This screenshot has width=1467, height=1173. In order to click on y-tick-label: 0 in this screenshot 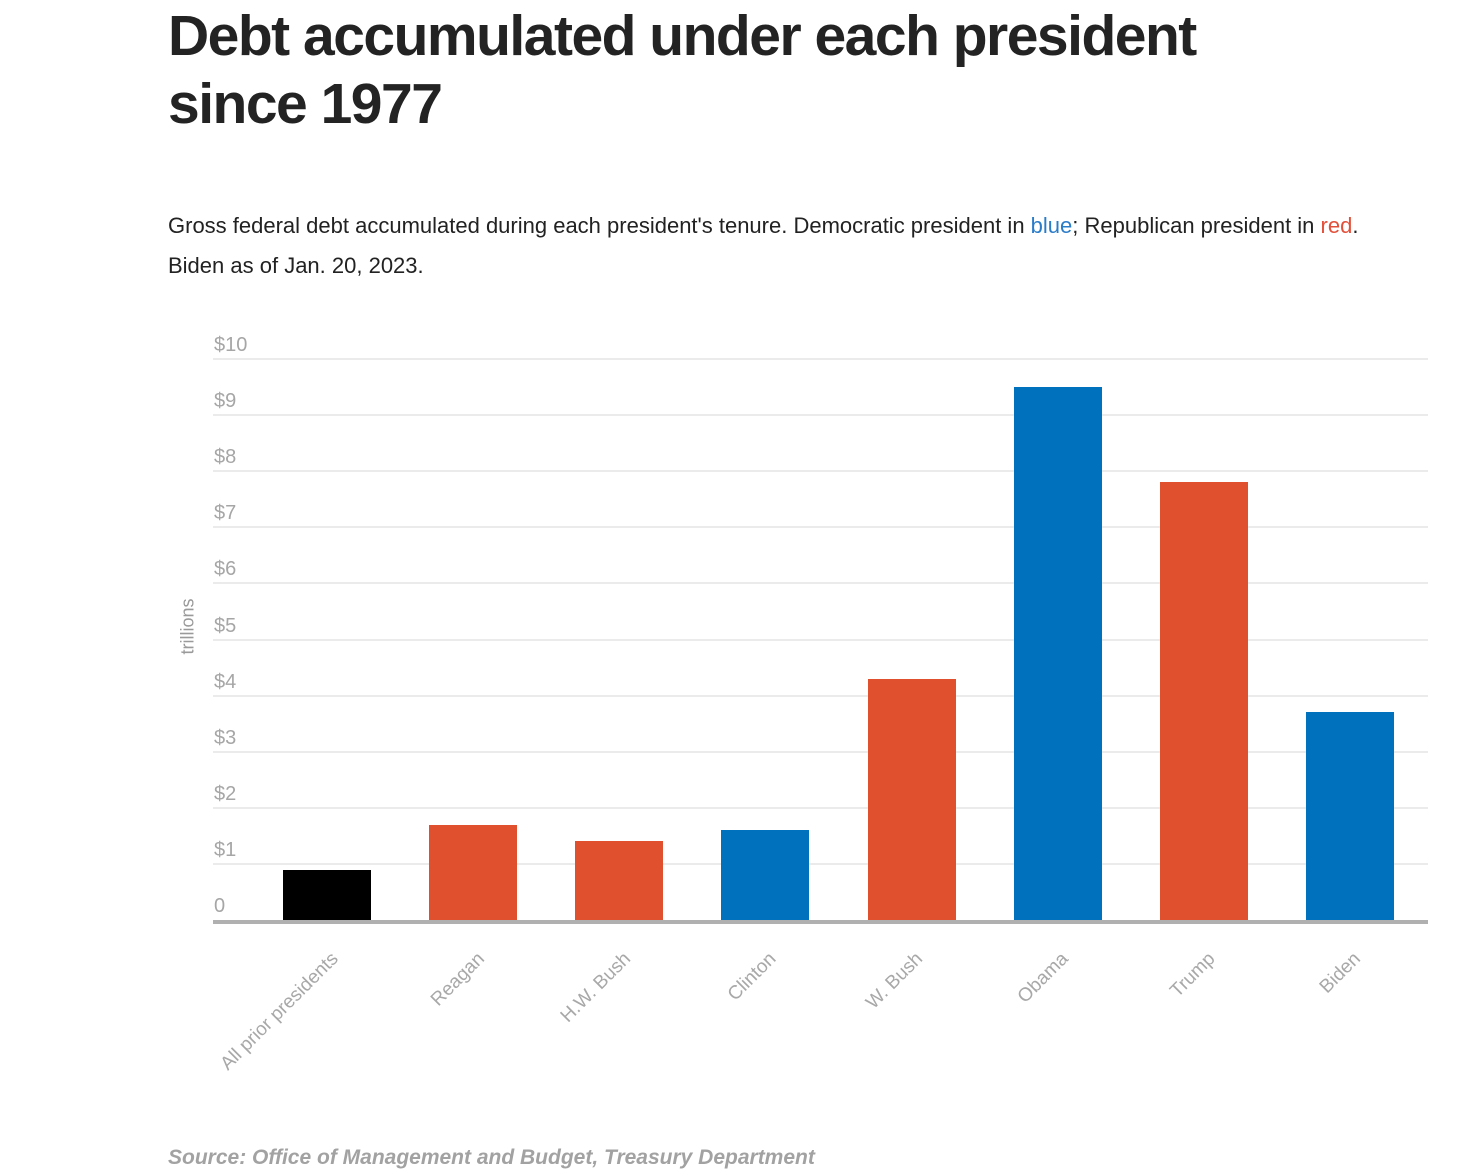, I will do `click(220, 906)`.